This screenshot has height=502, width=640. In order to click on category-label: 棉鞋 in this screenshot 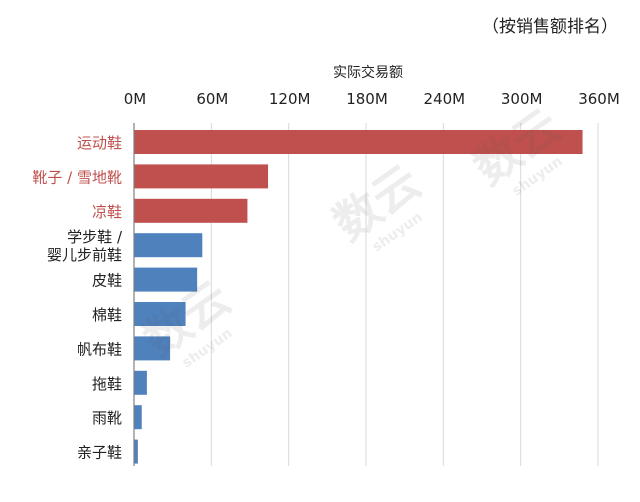, I will do `click(107, 315)`.